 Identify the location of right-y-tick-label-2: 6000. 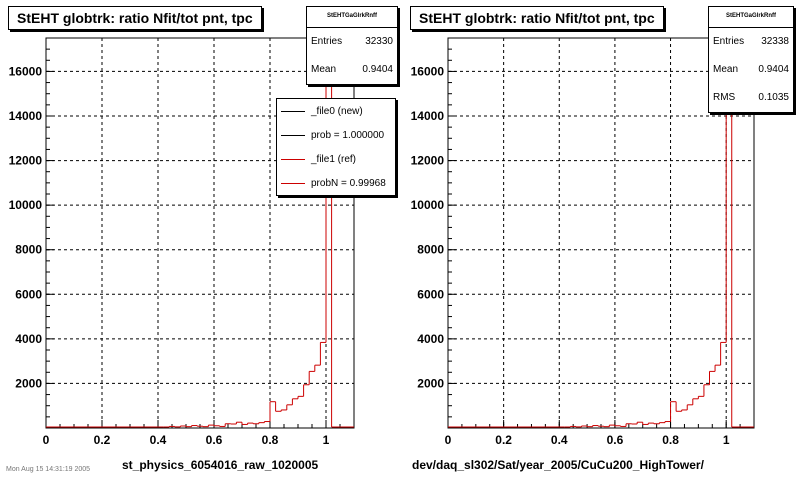
(430, 294).